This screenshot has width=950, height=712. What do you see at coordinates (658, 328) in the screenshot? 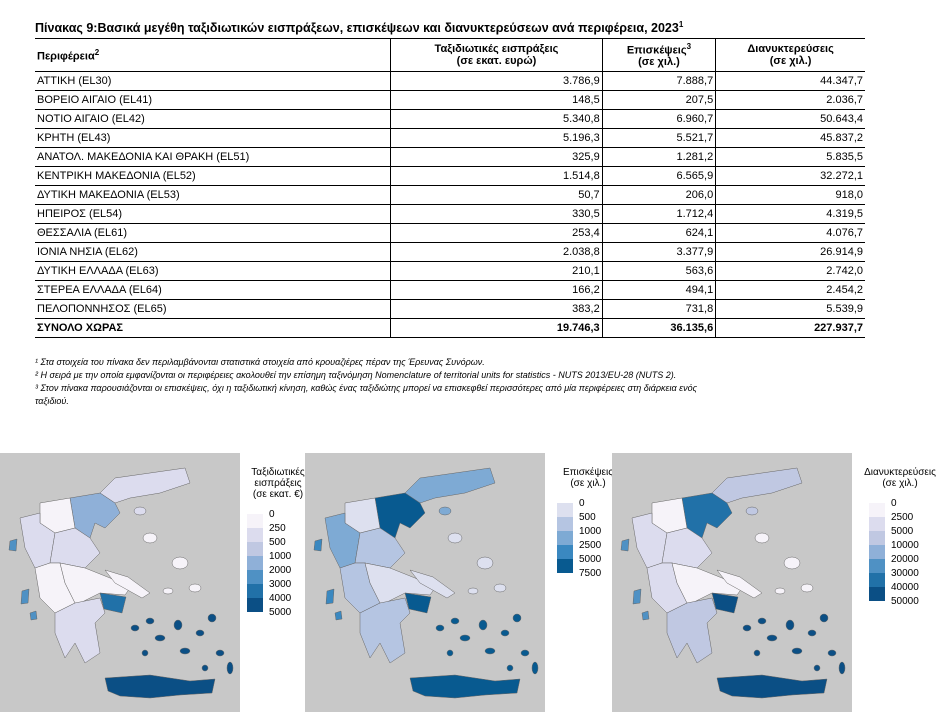
I see `cell: 36.135,6` at bounding box center [658, 328].